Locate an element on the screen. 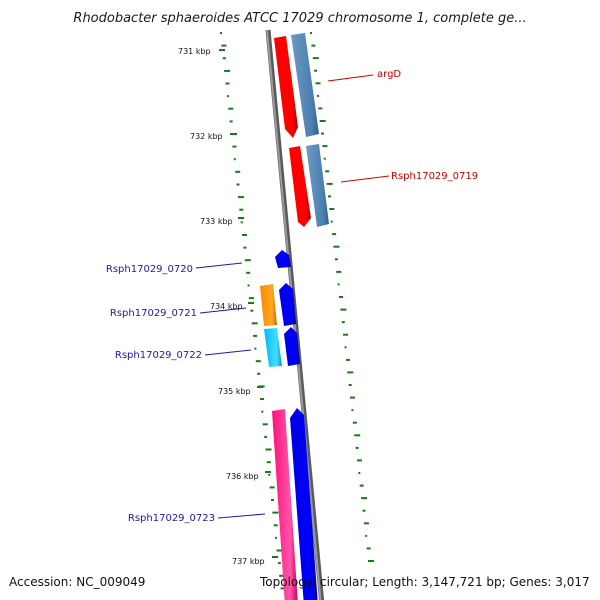  tick-label: 732 kbp is located at coordinates (206, 136).